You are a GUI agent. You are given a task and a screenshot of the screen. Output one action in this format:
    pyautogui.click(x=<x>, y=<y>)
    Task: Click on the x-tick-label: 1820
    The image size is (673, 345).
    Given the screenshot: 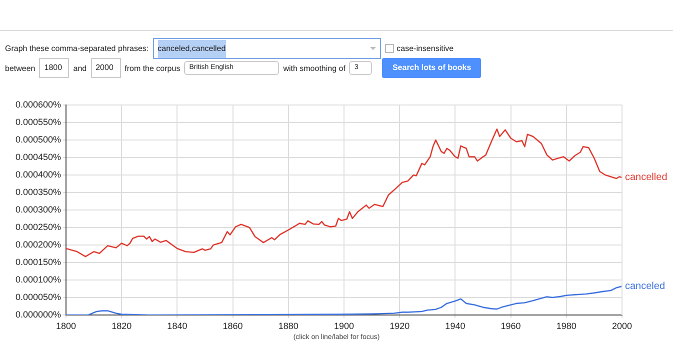 What is the action you would take?
    pyautogui.click(x=122, y=325)
    